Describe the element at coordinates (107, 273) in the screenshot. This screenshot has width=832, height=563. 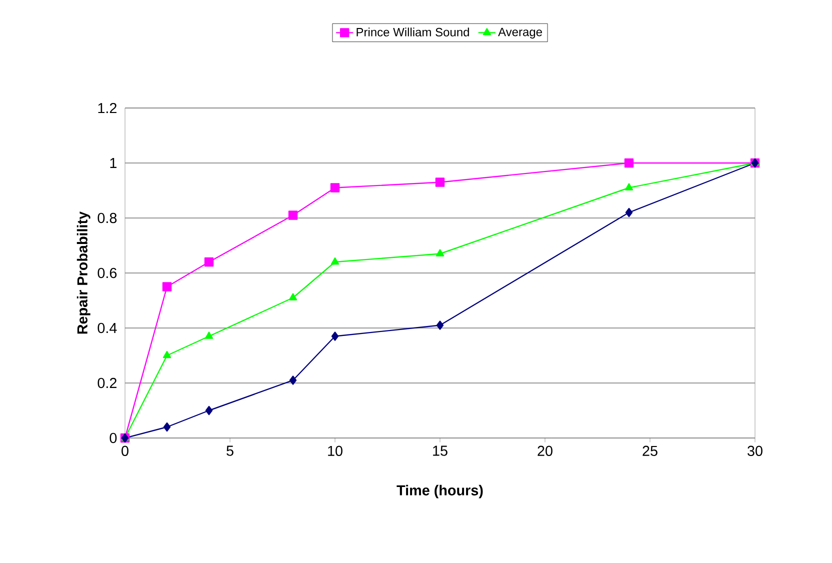
I see `y-tick-label: 0.6` at that location.